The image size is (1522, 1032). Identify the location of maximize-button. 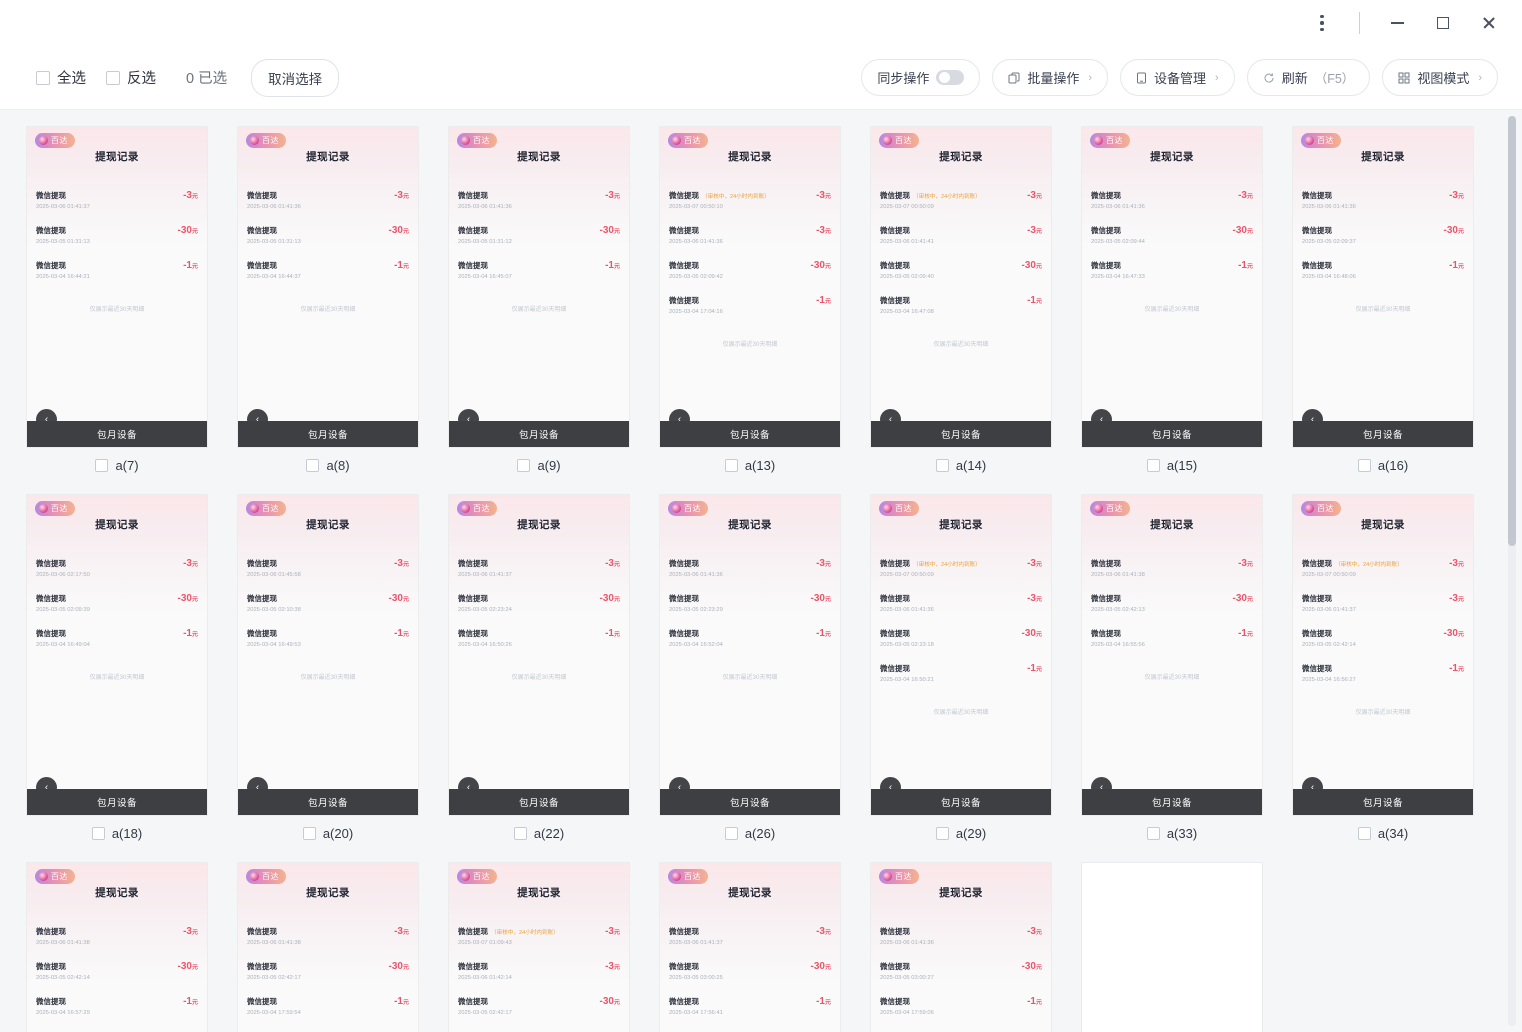
(1443, 23).